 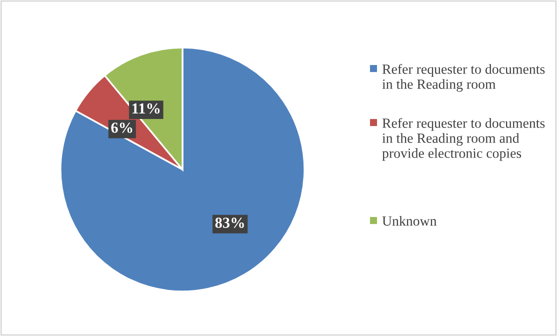 What do you see at coordinates (463, 139) in the screenshot?
I see `legend-label: Refer requester to documents in the Reading room and provide electronic copies` at bounding box center [463, 139].